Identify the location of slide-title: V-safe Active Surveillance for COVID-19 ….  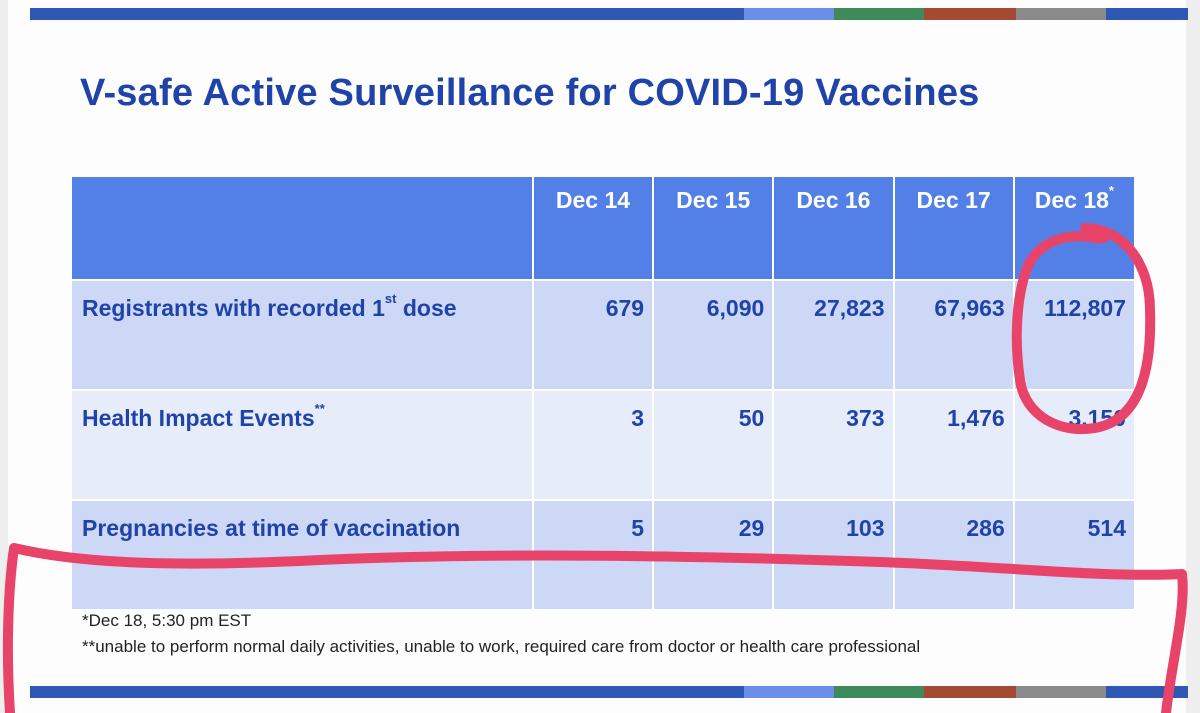
(530, 93).